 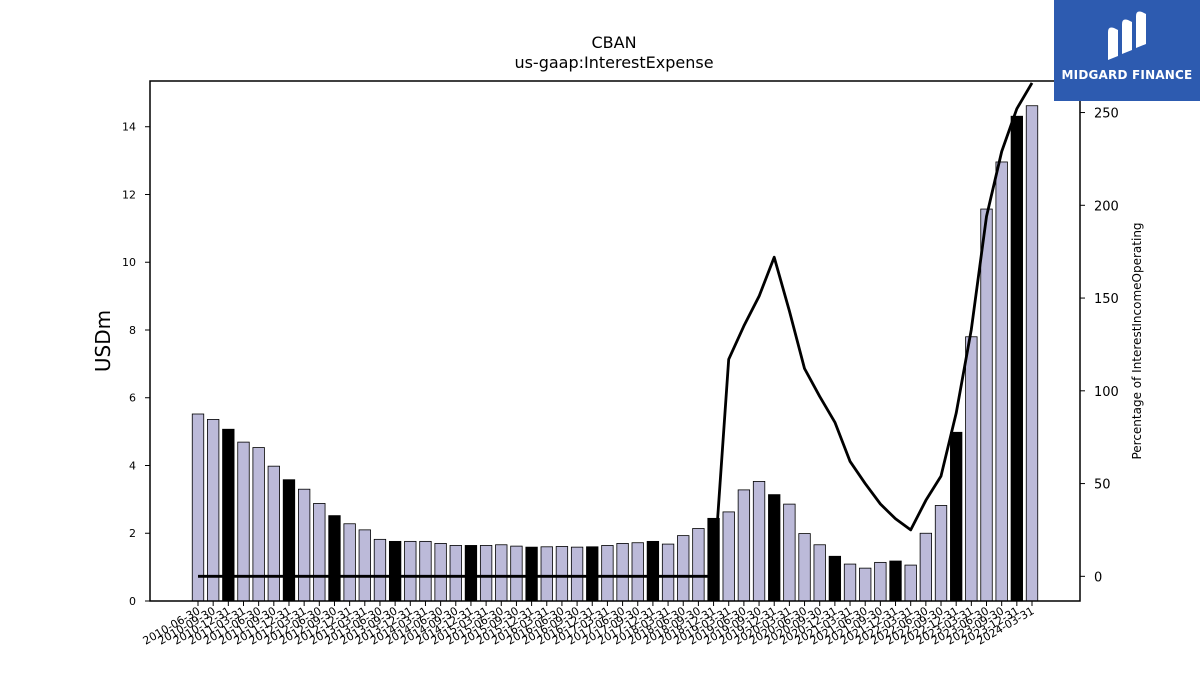 I want to click on y2-tick-label: 250, so click(x=1106, y=114).